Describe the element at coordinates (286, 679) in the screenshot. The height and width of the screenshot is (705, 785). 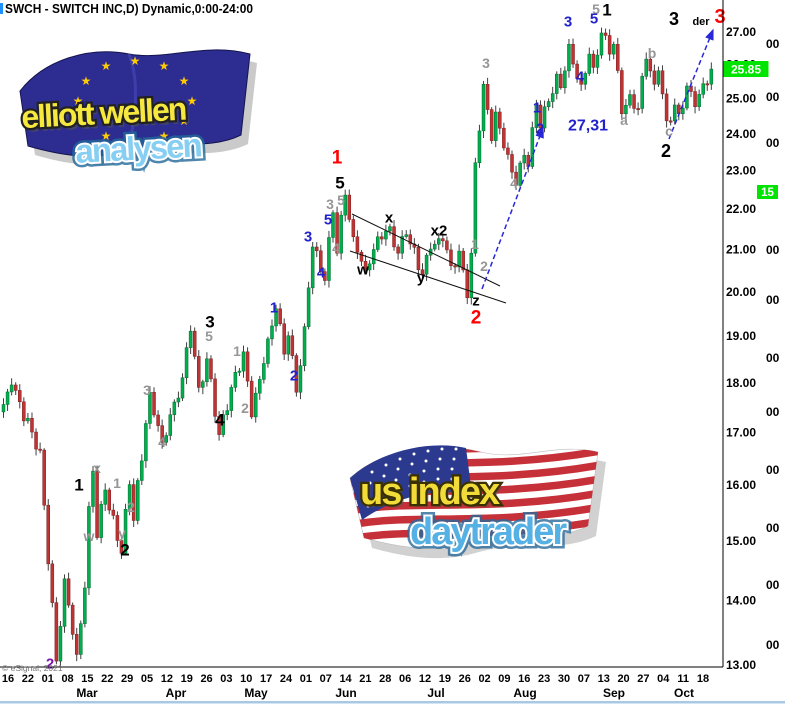
I see `date-tick: 24` at that location.